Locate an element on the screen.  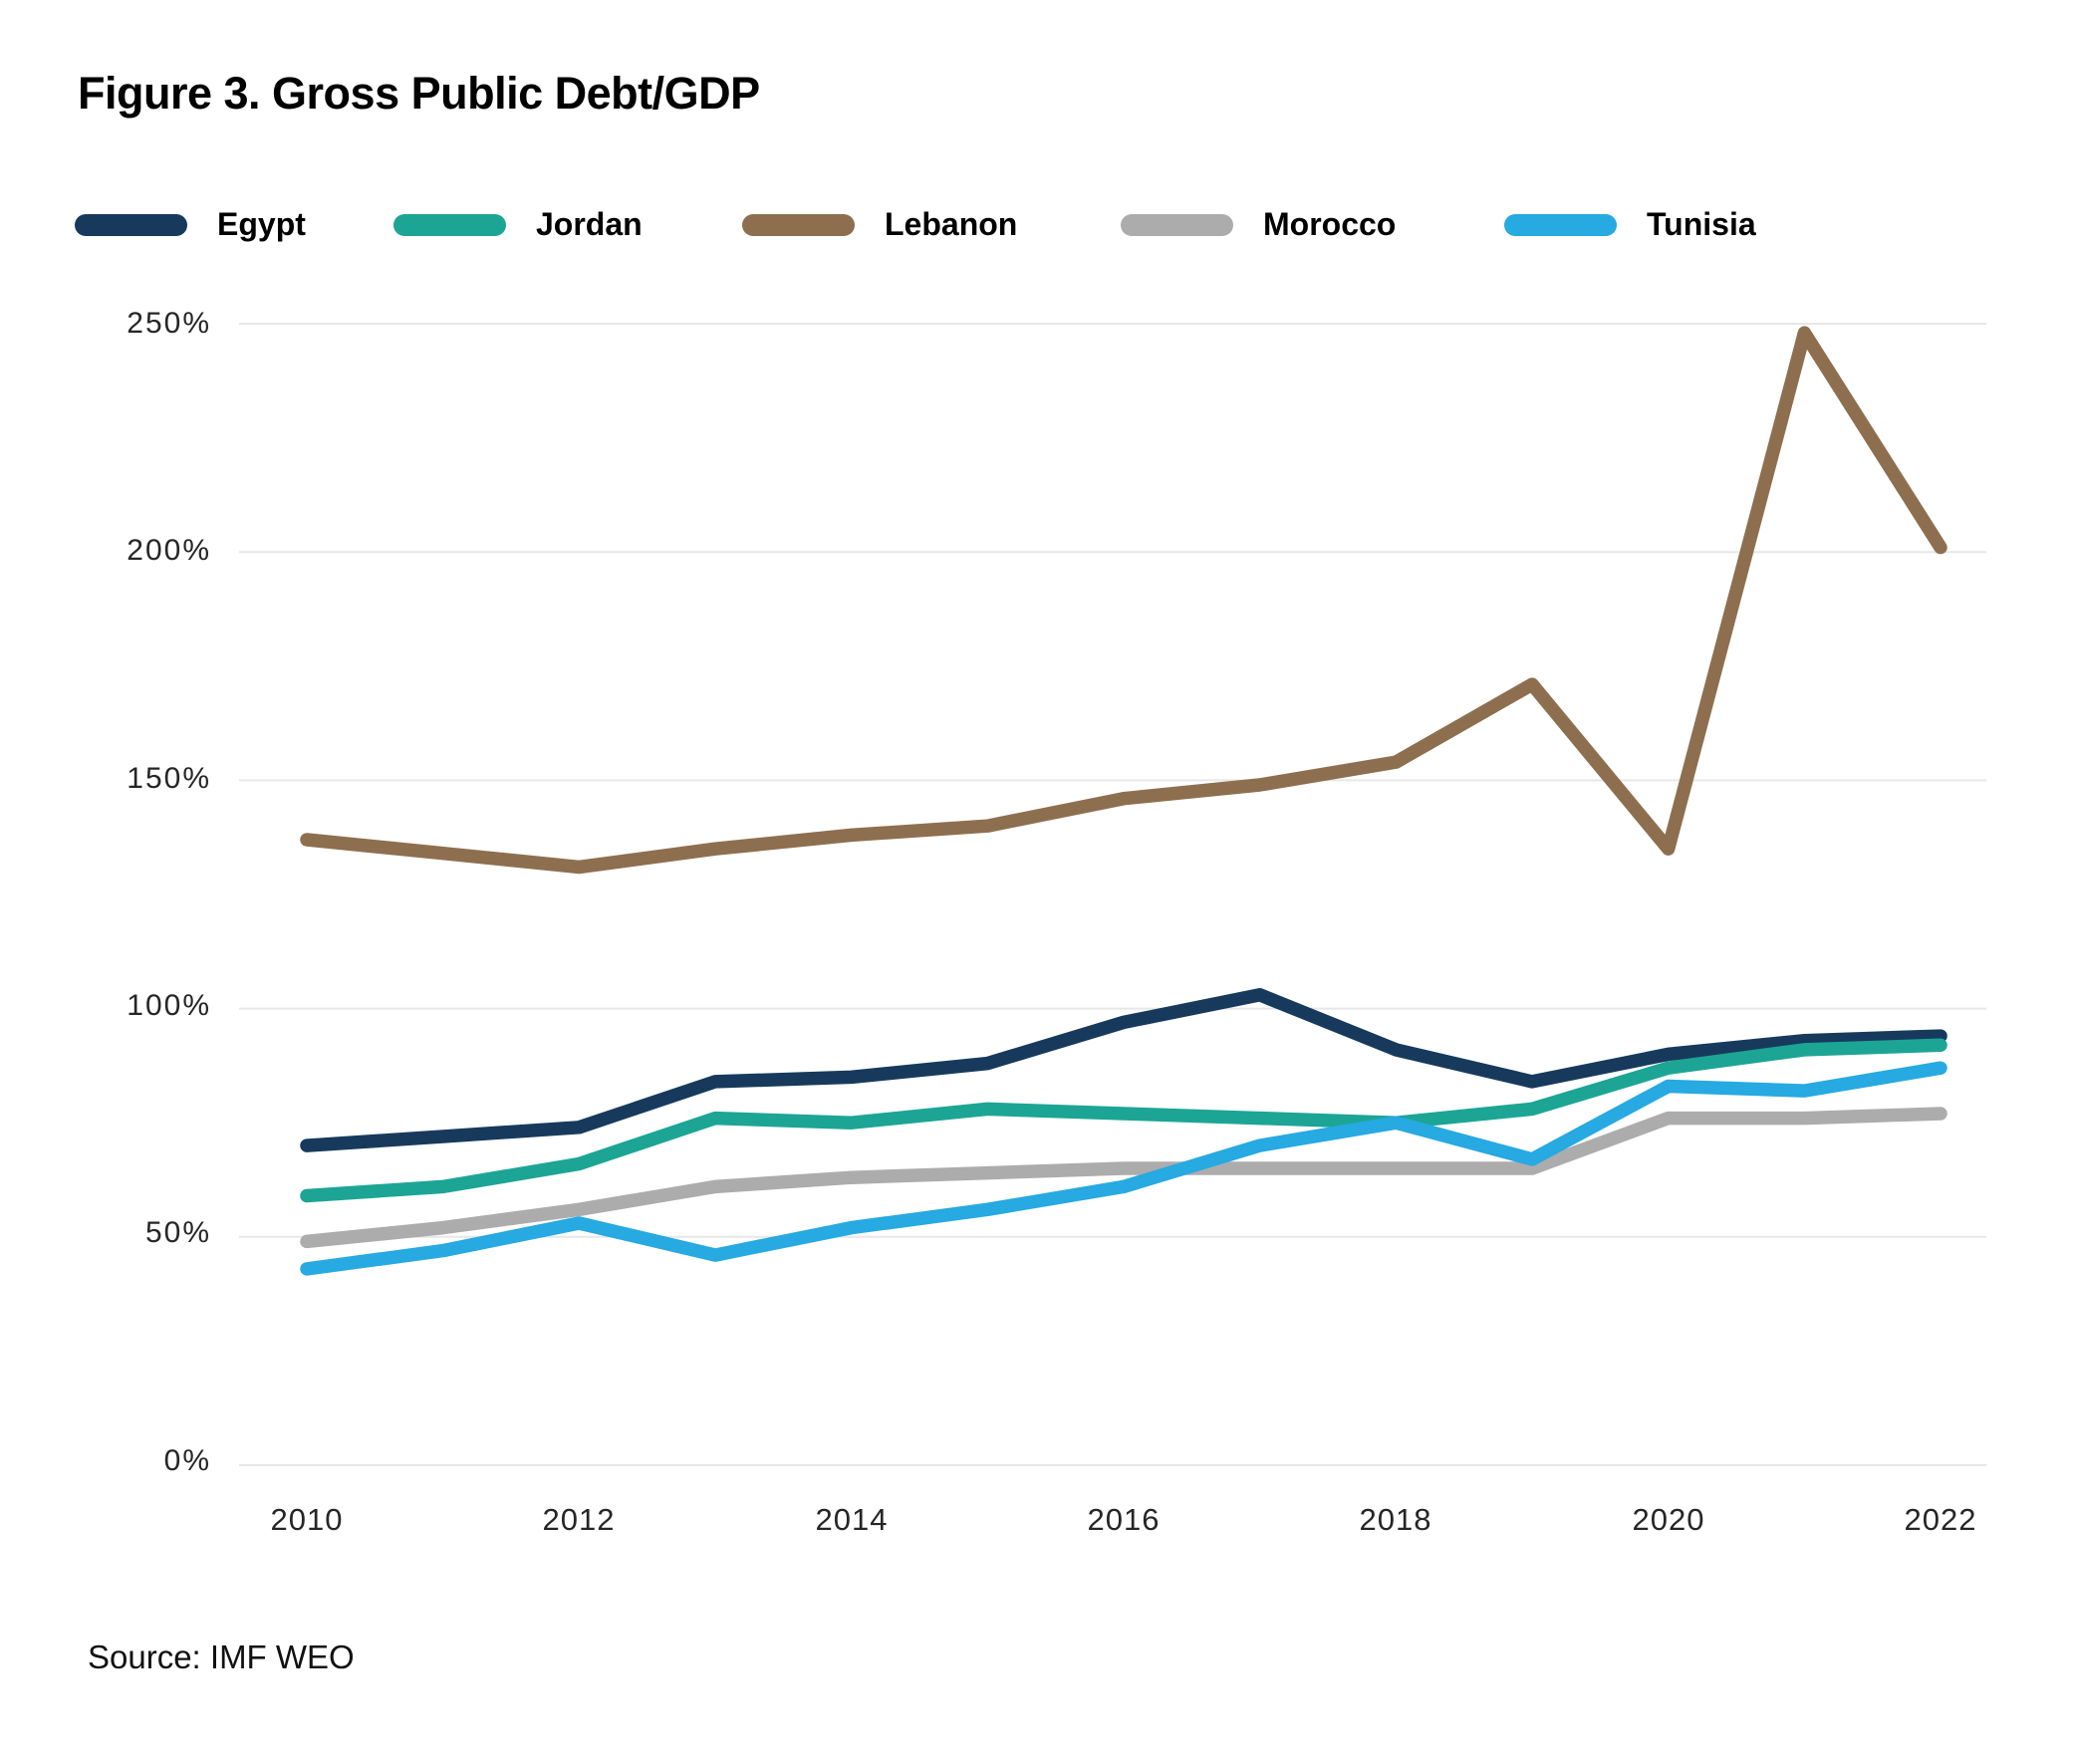
figure-title: Figure 3. Gross Public Debt/GDP is located at coordinates (419, 93).